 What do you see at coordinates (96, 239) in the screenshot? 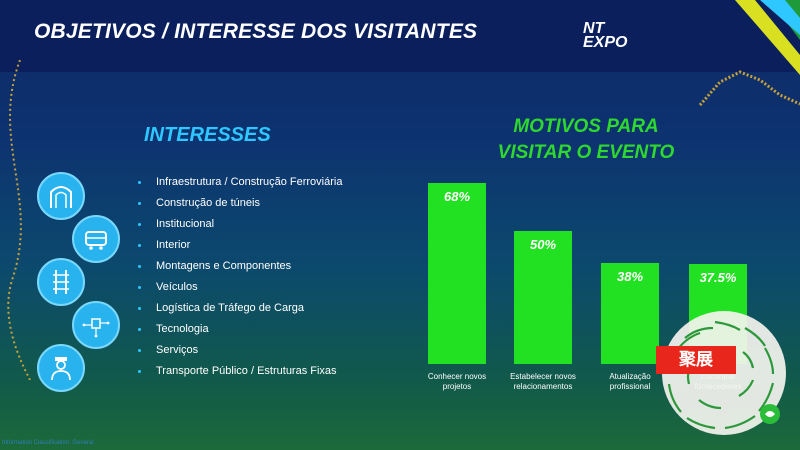
I see `train-icon` at bounding box center [96, 239].